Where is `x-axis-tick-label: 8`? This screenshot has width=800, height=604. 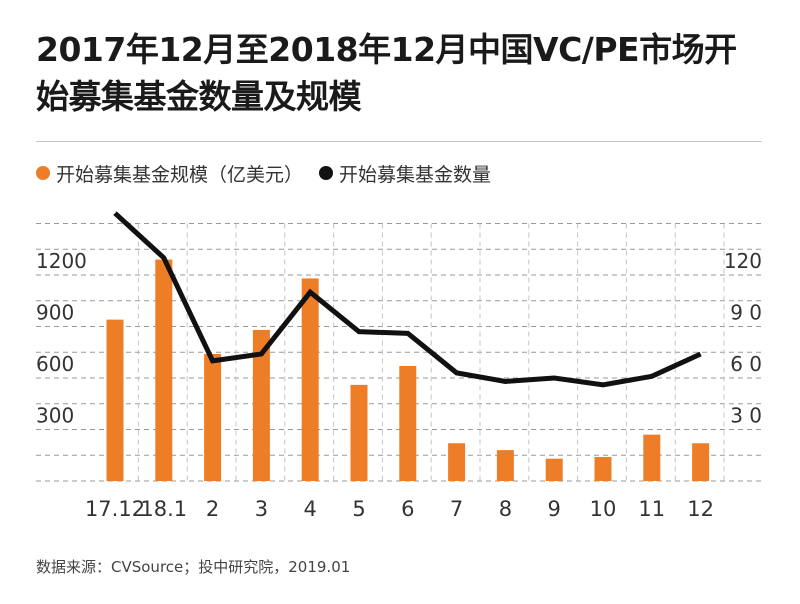
x-axis-tick-label: 8 is located at coordinates (505, 509).